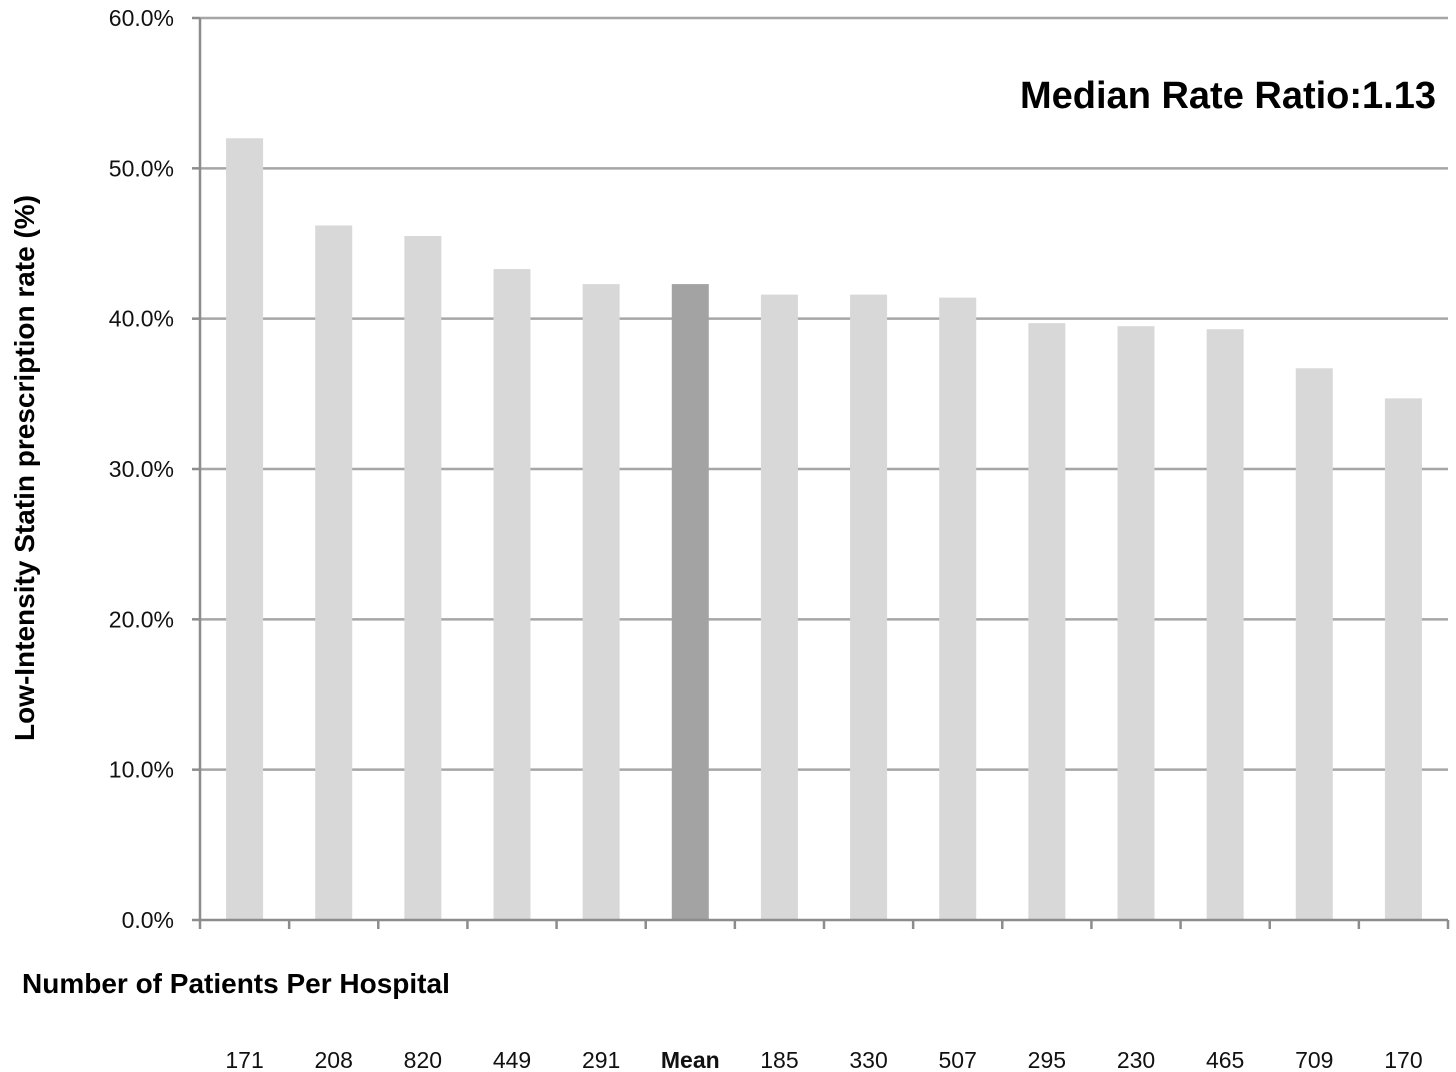 This screenshot has height=1072, width=1456. What do you see at coordinates (1228, 96) in the screenshot?
I see `median-rate-ratio-annotation: Median Rate Ratio:1.13` at bounding box center [1228, 96].